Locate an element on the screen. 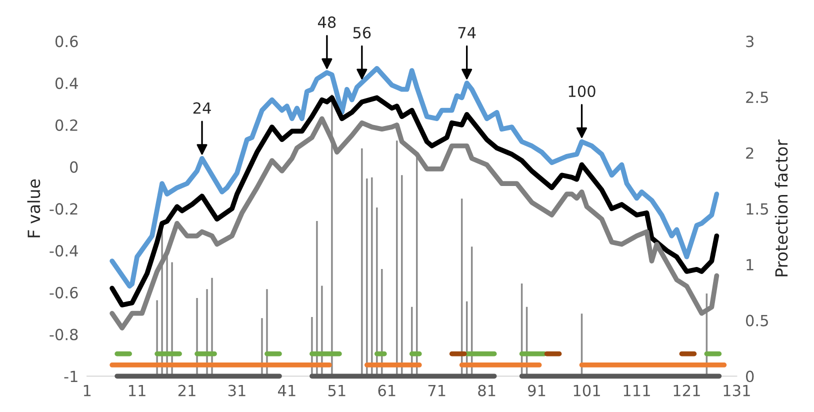 This screenshot has width=814, height=412. annotation: 100 is located at coordinates (582, 92).